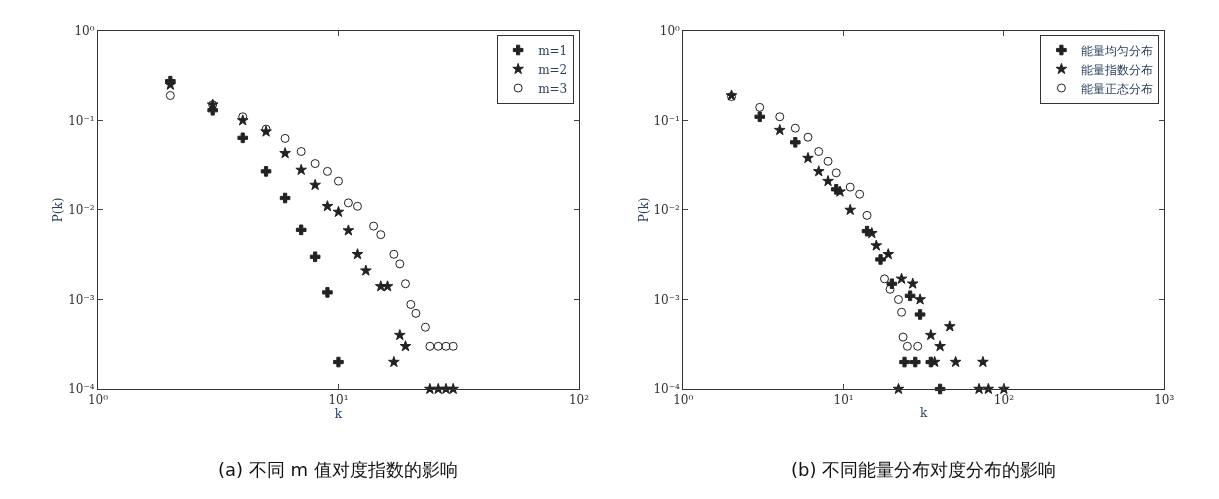  I want to click on legend-label: 能量指数分布, so click(1117, 69).